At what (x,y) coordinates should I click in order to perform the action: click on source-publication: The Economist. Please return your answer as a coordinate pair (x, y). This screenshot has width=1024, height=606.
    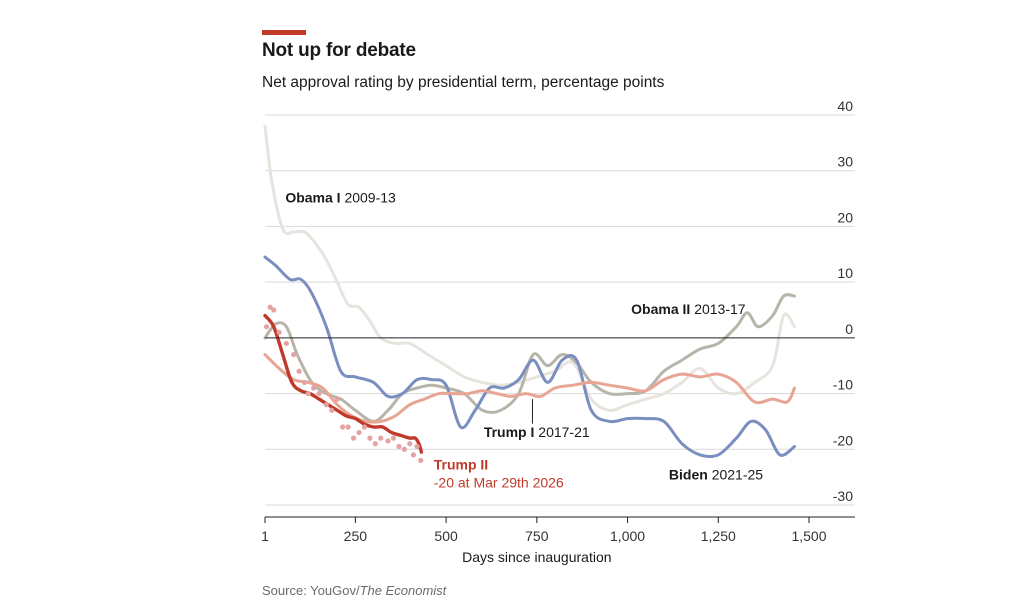
    Looking at the image, I should click on (403, 590).